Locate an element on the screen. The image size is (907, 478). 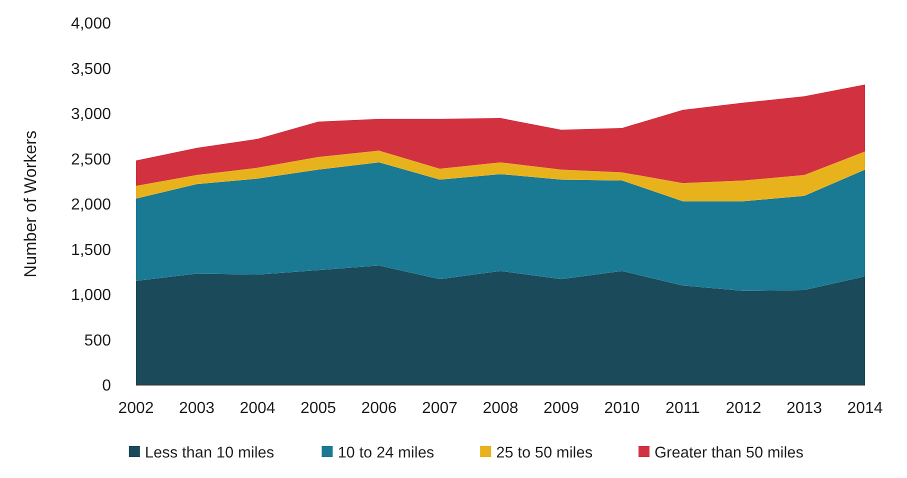
y-axis-title: Number of Workers is located at coordinates (30, 204).